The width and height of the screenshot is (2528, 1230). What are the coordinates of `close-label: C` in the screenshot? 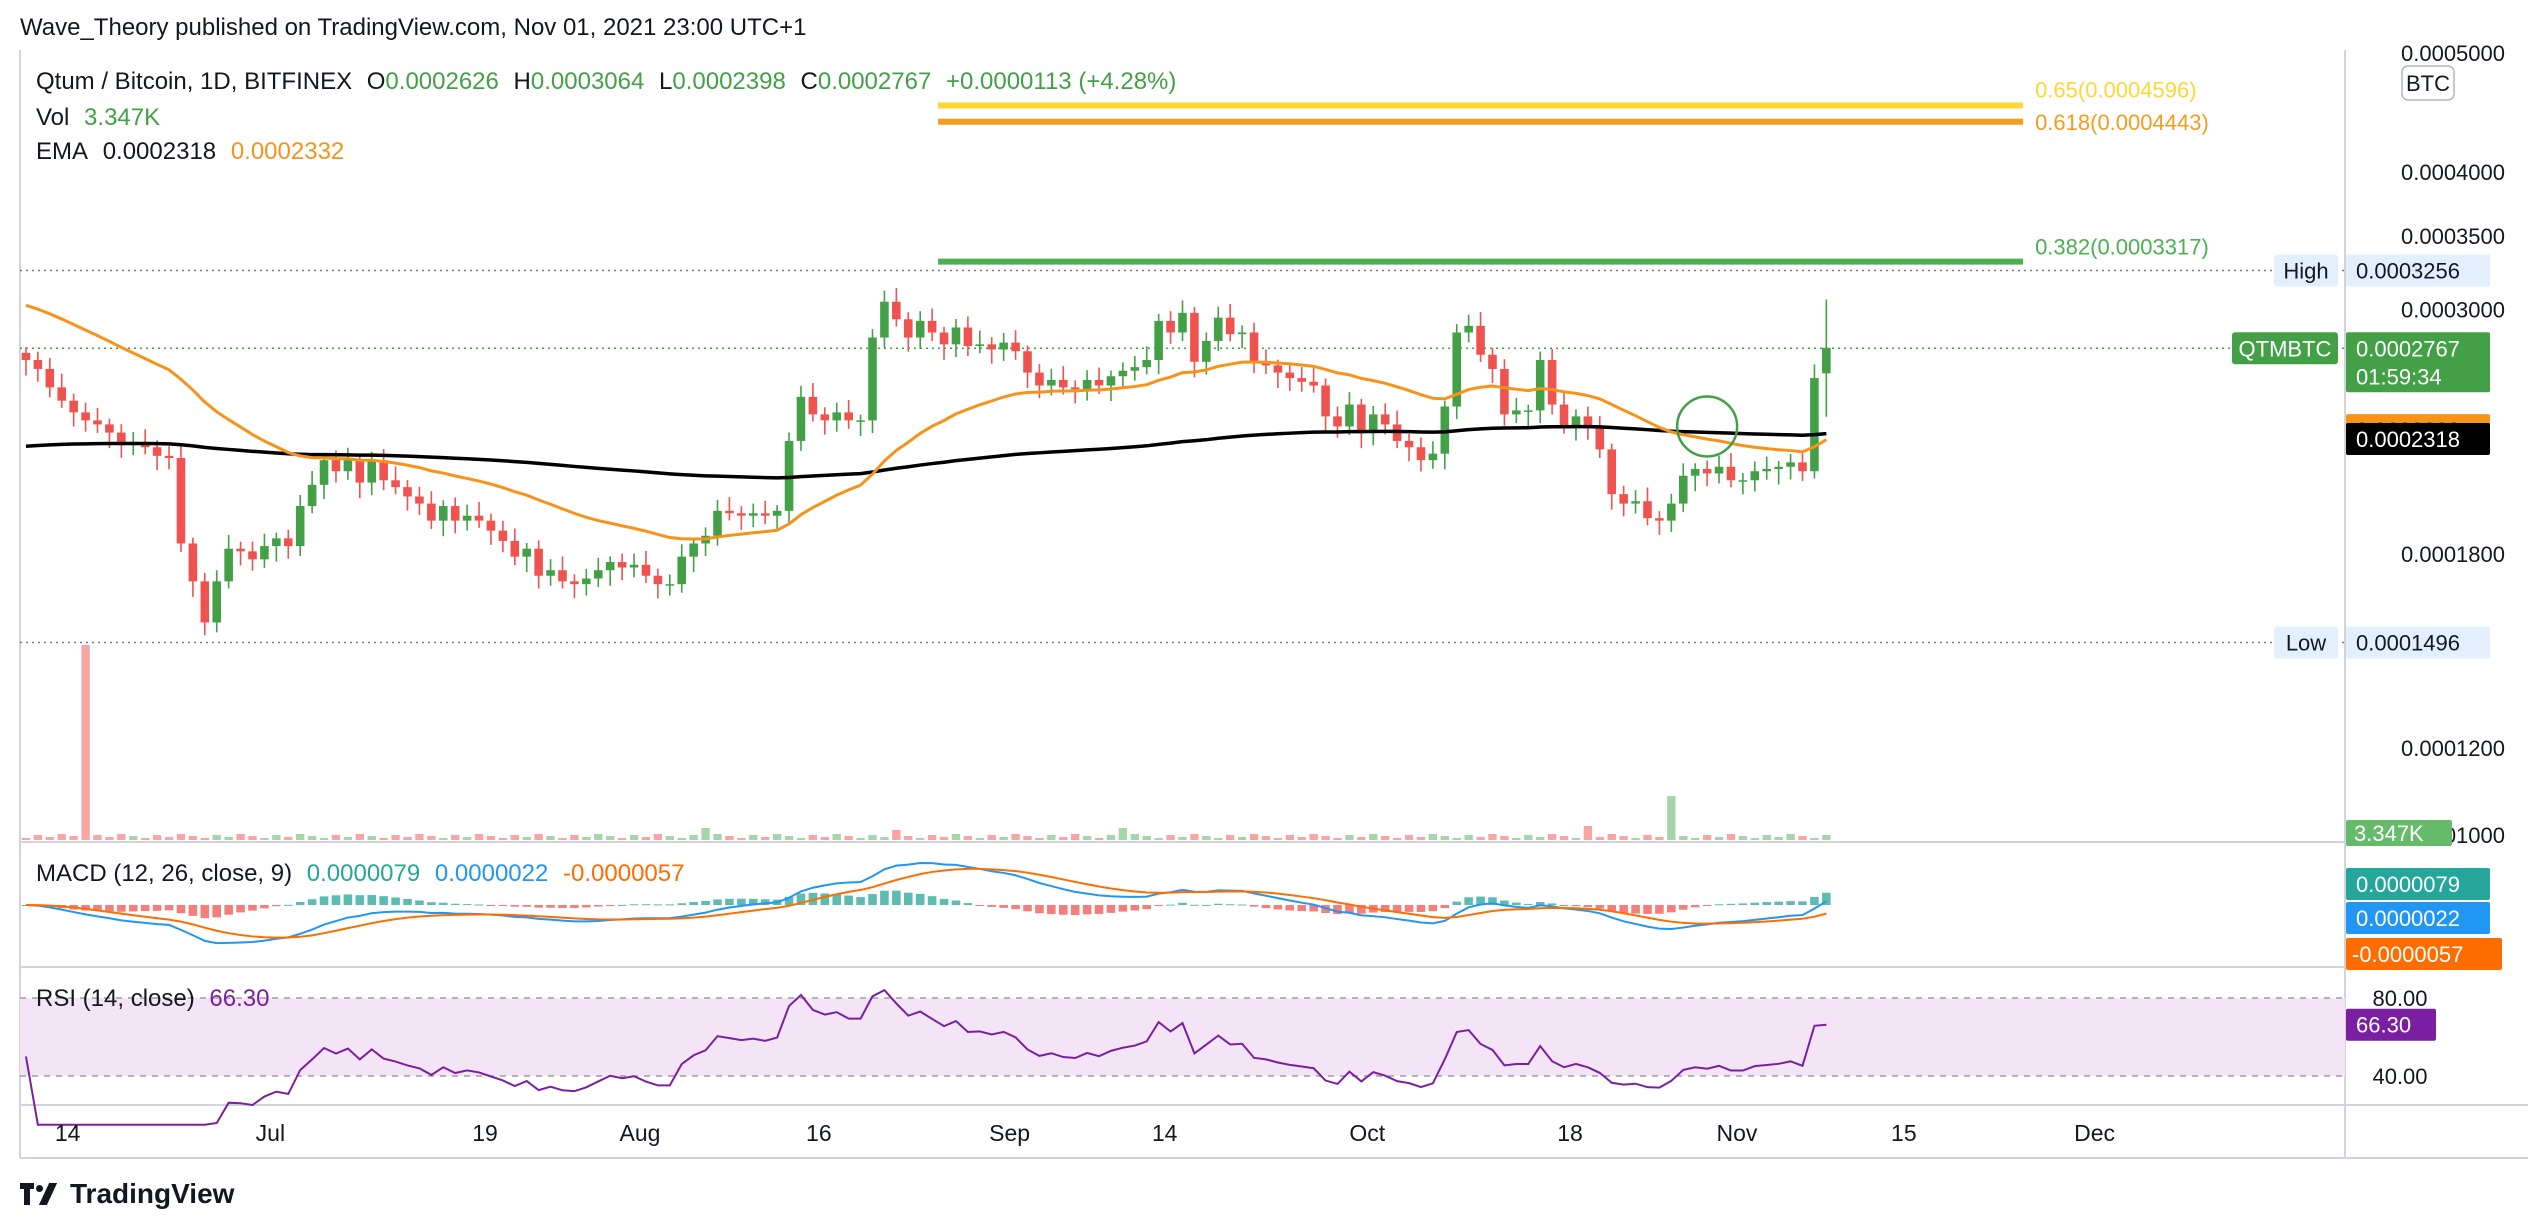 It's located at (809, 81).